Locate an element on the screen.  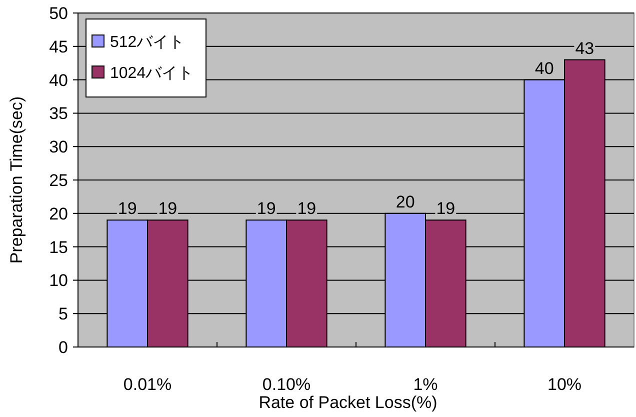
y-tick-label: 25 is located at coordinates (58, 180).